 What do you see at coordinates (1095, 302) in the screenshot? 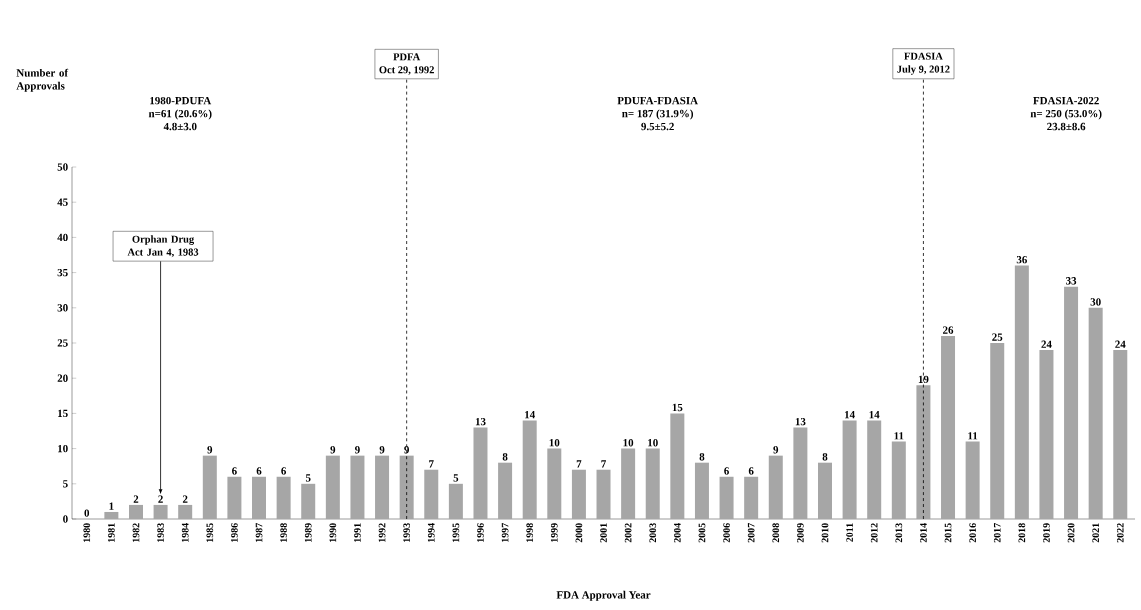
I see `data-label: 30` at bounding box center [1095, 302].